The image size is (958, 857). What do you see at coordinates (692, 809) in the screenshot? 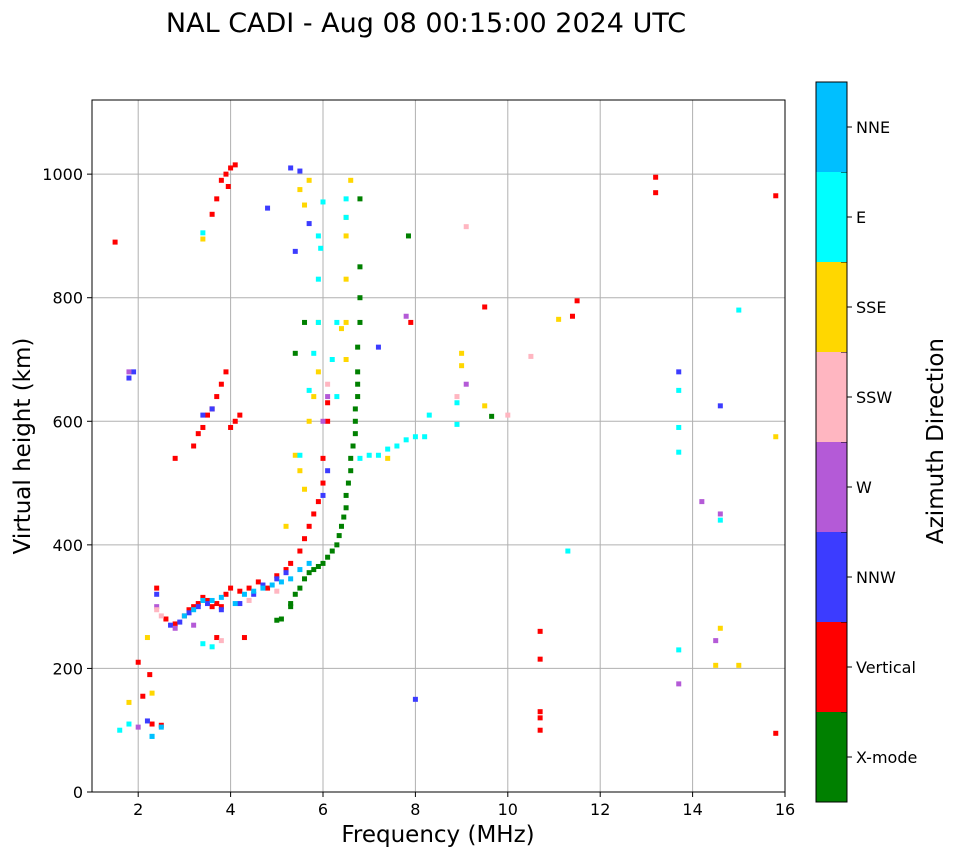
I see `x-tick-label: 14` at bounding box center [692, 809].